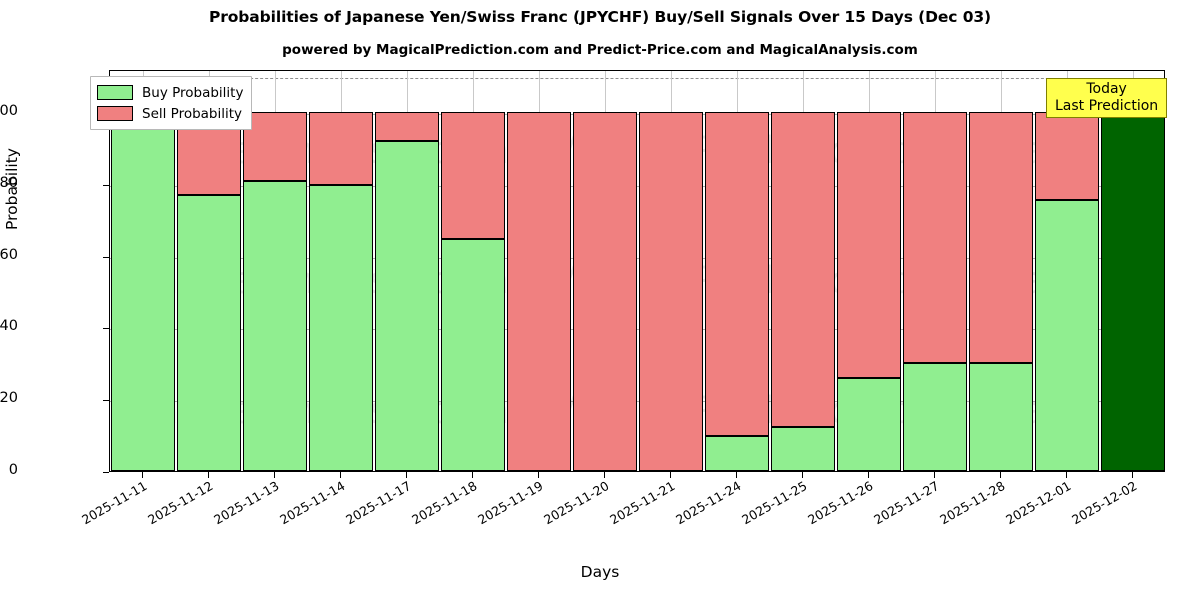  Describe the element at coordinates (600, 572) in the screenshot. I see `x-axis-label: Days` at that location.